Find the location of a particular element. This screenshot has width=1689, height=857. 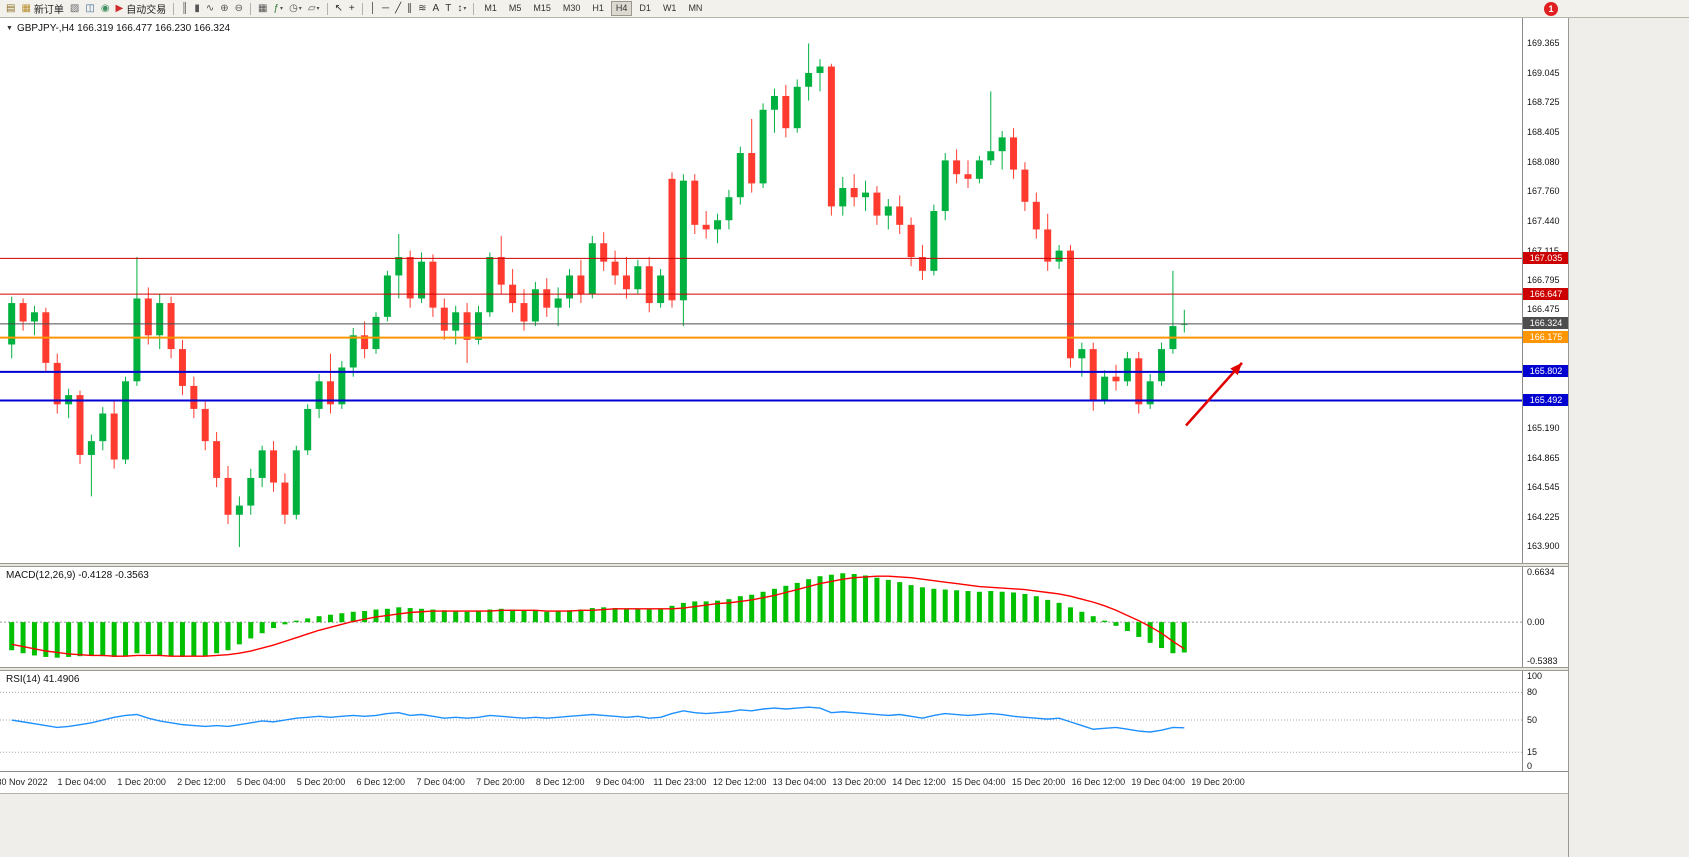

rsi-chart is located at coordinates (761, 722).